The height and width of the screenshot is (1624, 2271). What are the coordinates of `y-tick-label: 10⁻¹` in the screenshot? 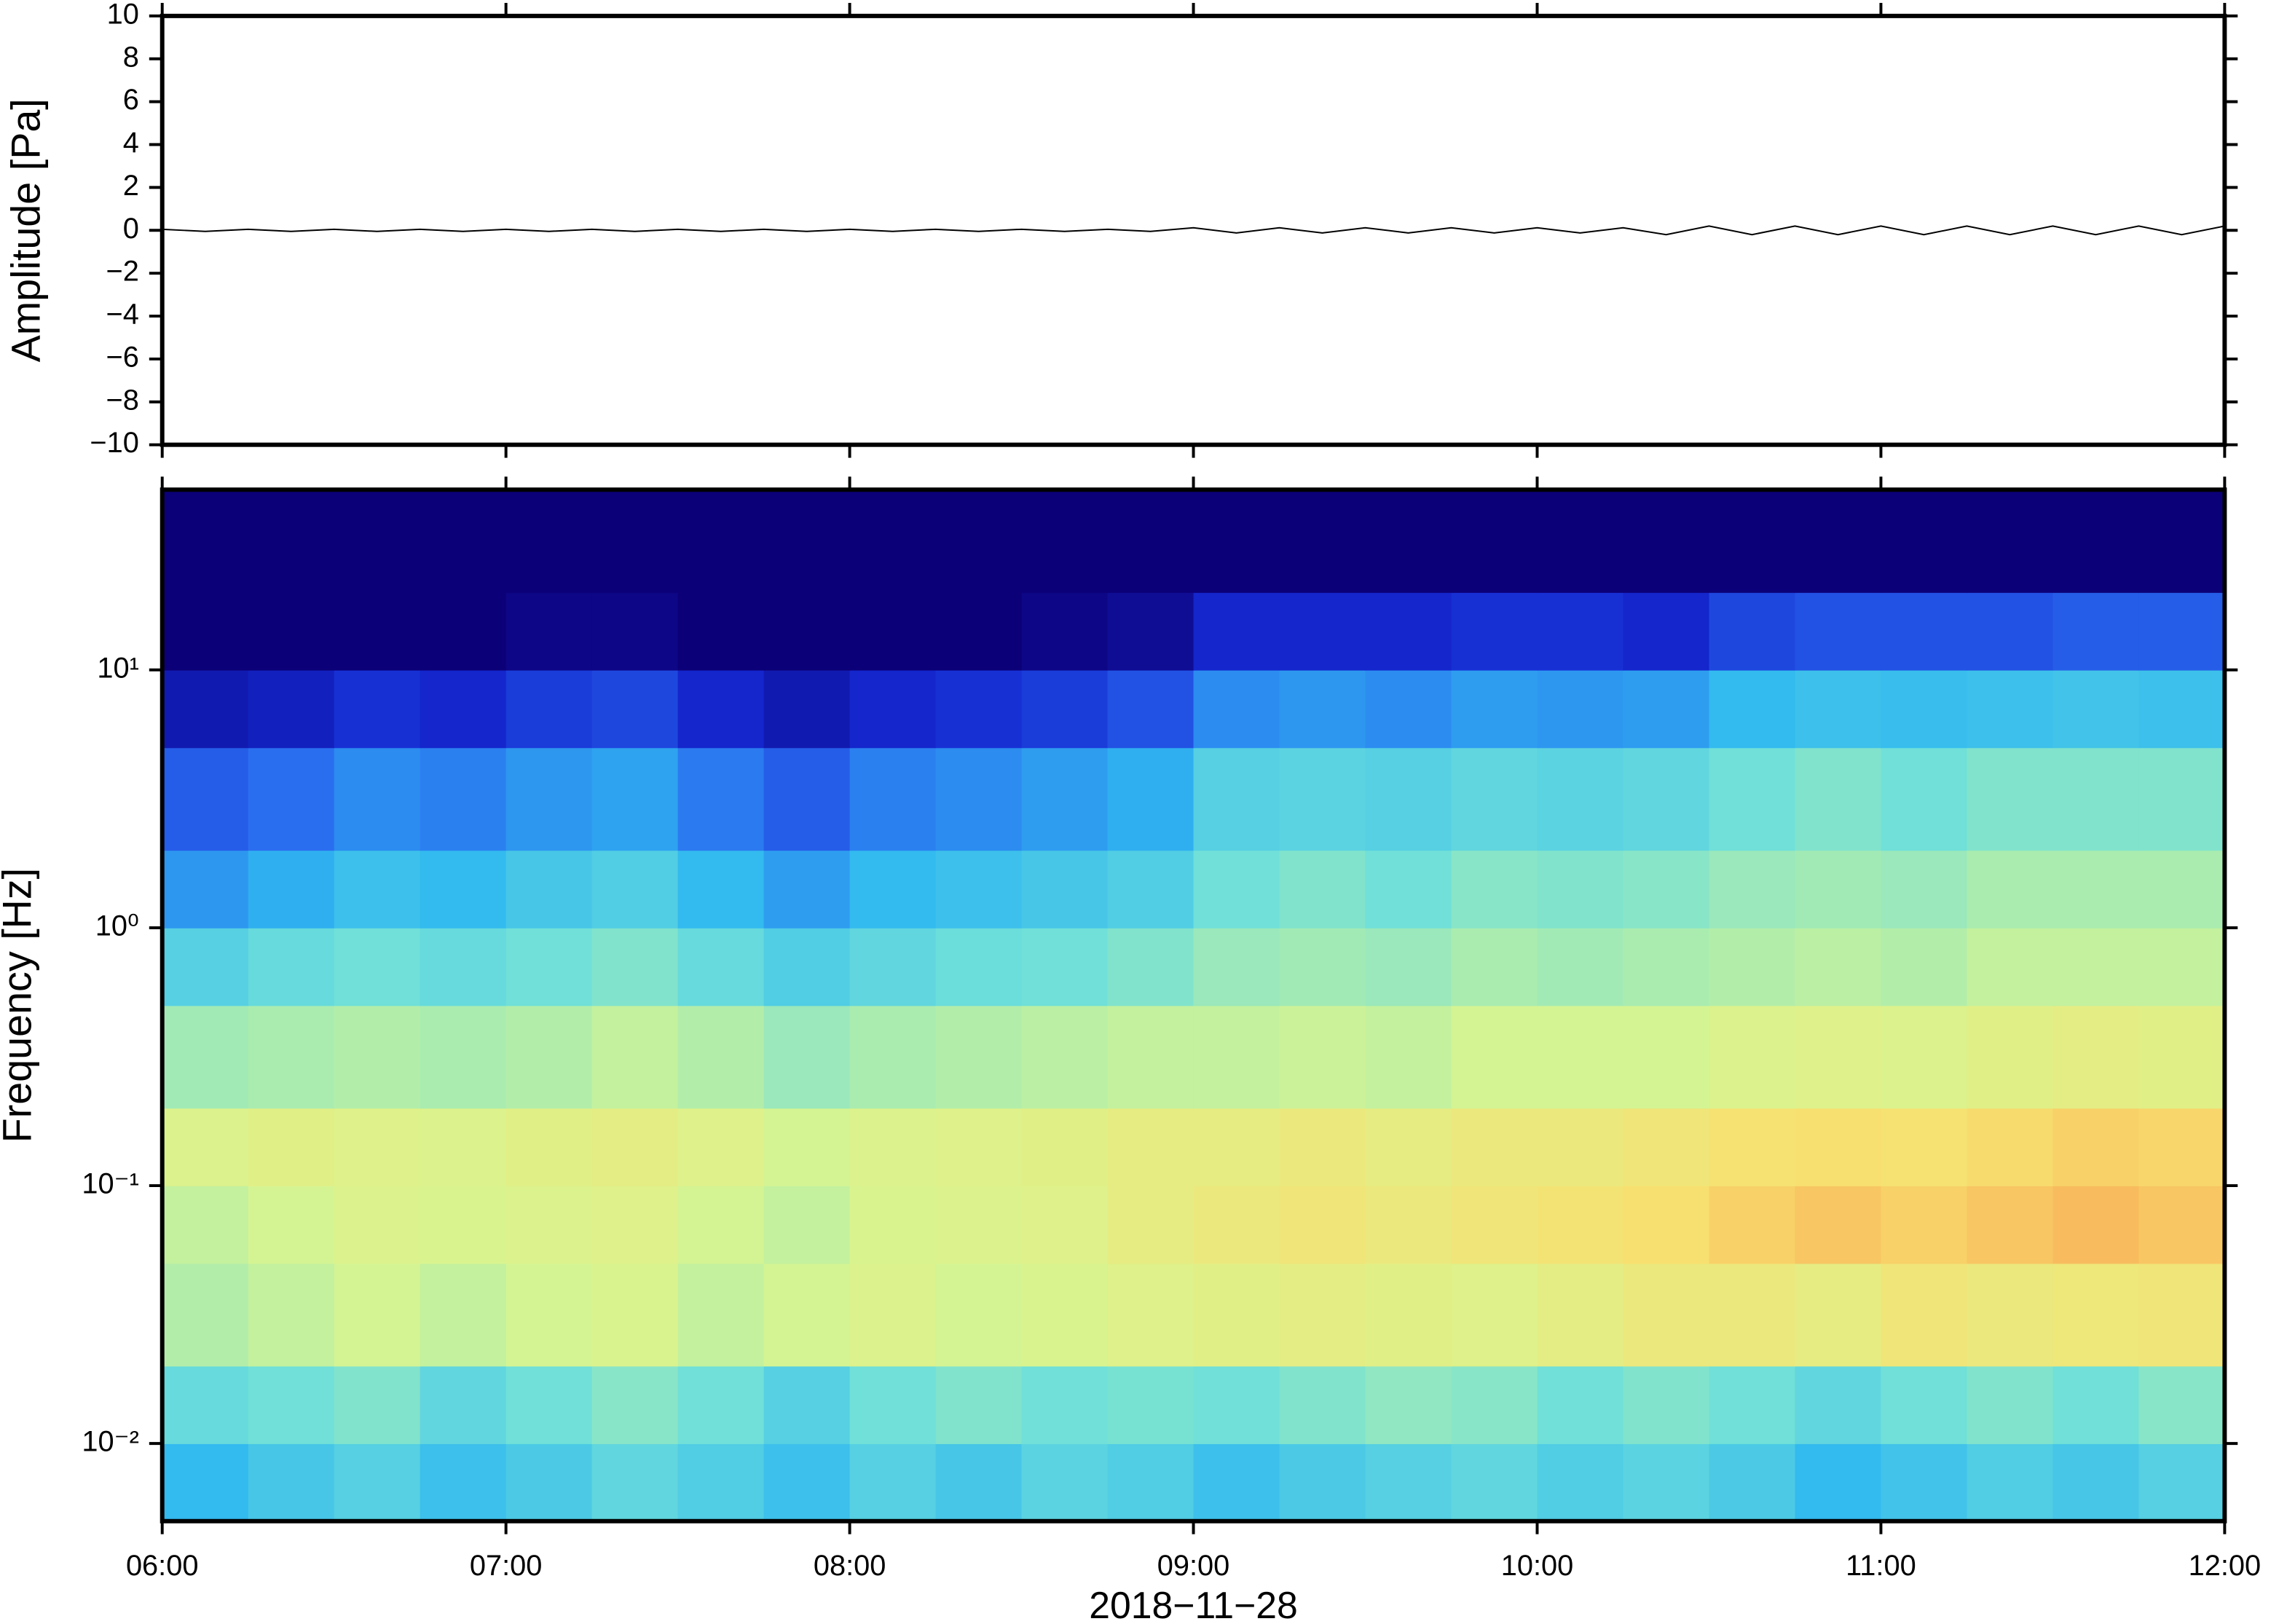 It's located at (110, 1184).